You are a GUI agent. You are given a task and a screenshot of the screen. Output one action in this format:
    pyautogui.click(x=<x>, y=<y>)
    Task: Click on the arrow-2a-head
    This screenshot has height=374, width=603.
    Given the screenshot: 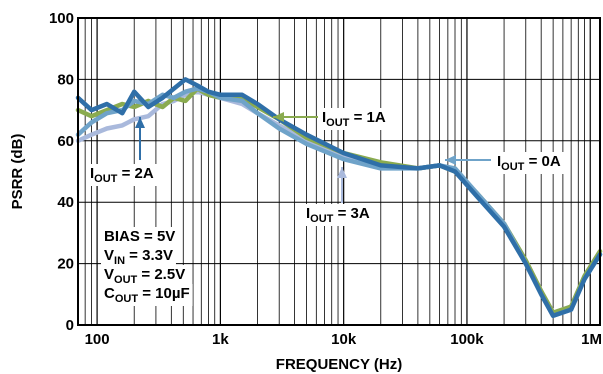 What is the action you would take?
    pyautogui.click(x=140, y=122)
    